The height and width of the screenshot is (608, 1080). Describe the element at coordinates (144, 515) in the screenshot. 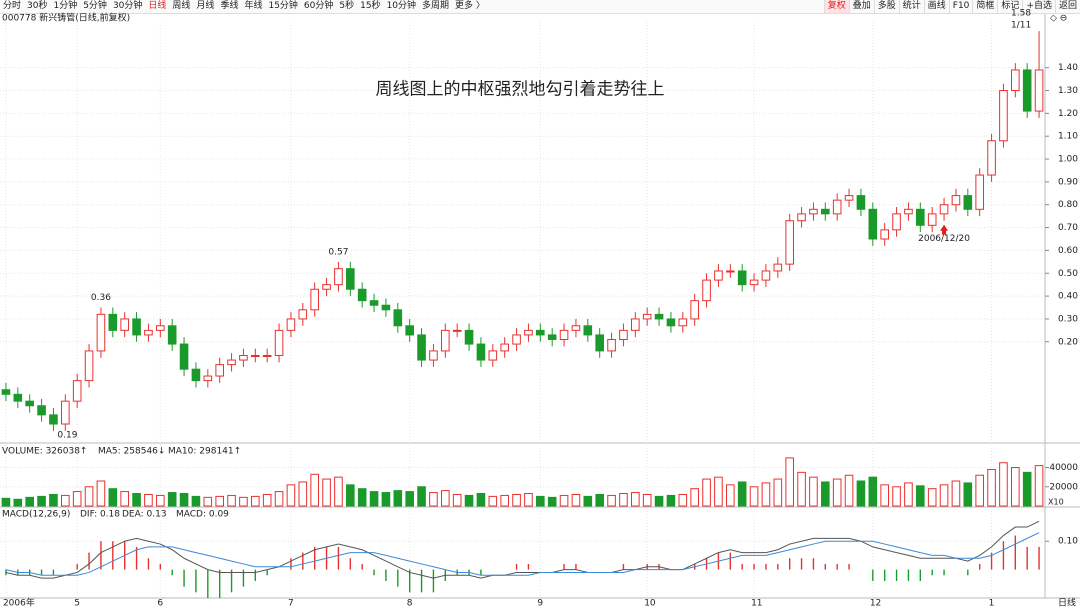

I see `legend-text: DEA: 0.13` at that location.